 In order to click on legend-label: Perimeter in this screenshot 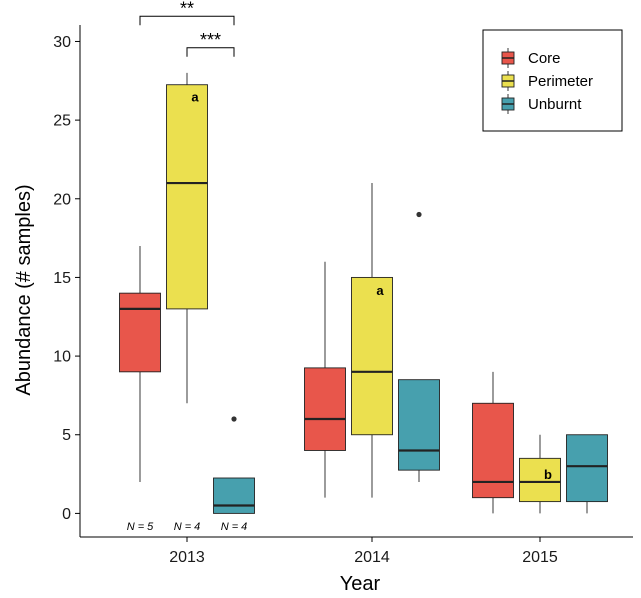, I will do `click(560, 81)`.